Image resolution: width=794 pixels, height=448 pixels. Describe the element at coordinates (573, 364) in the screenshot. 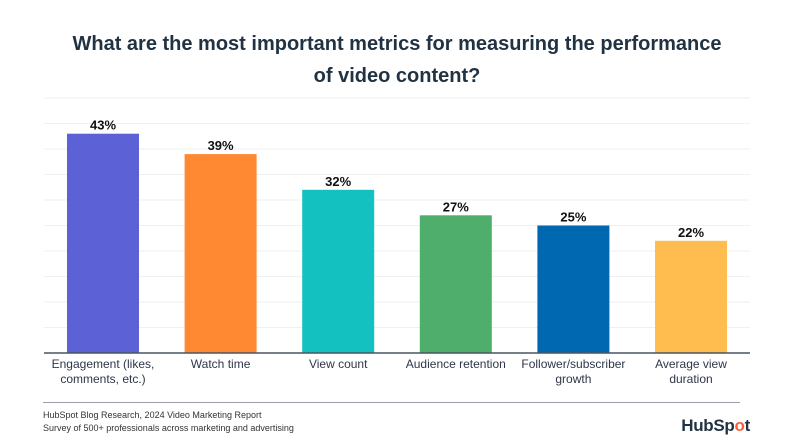

I see `category-label: Follower/subscriber` at that location.